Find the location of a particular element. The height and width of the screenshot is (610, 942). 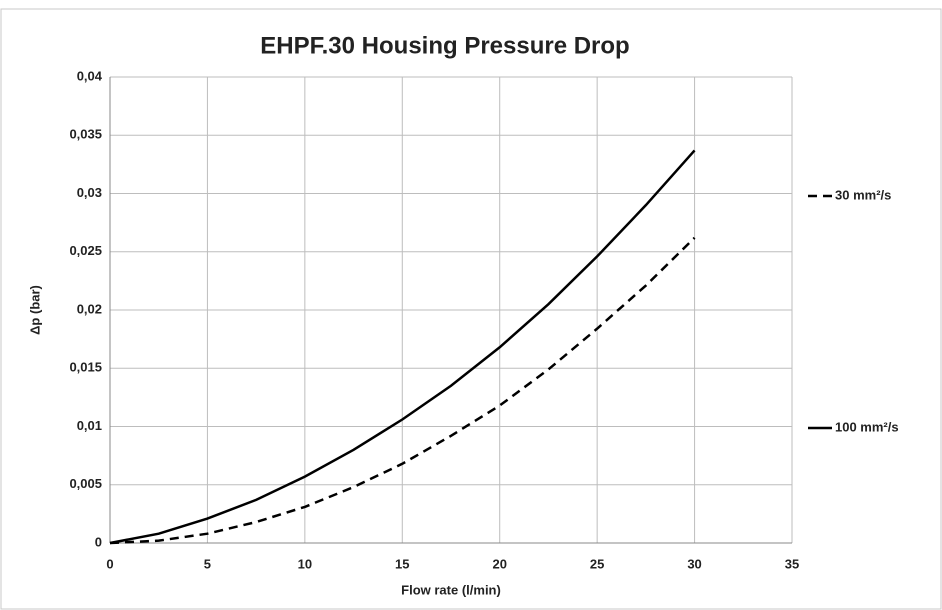

x-tick-label: 35 is located at coordinates (792, 563).